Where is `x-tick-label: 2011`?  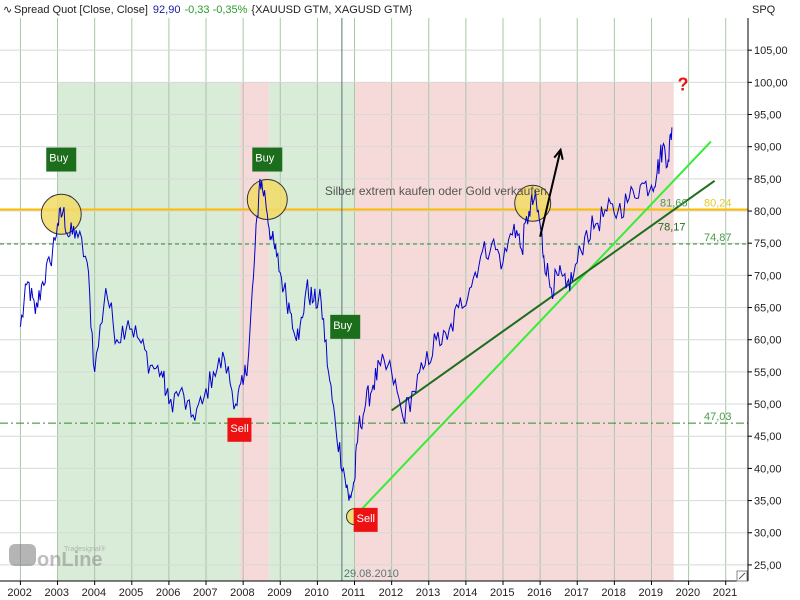
x-tick-label: 2011 is located at coordinates (354, 593).